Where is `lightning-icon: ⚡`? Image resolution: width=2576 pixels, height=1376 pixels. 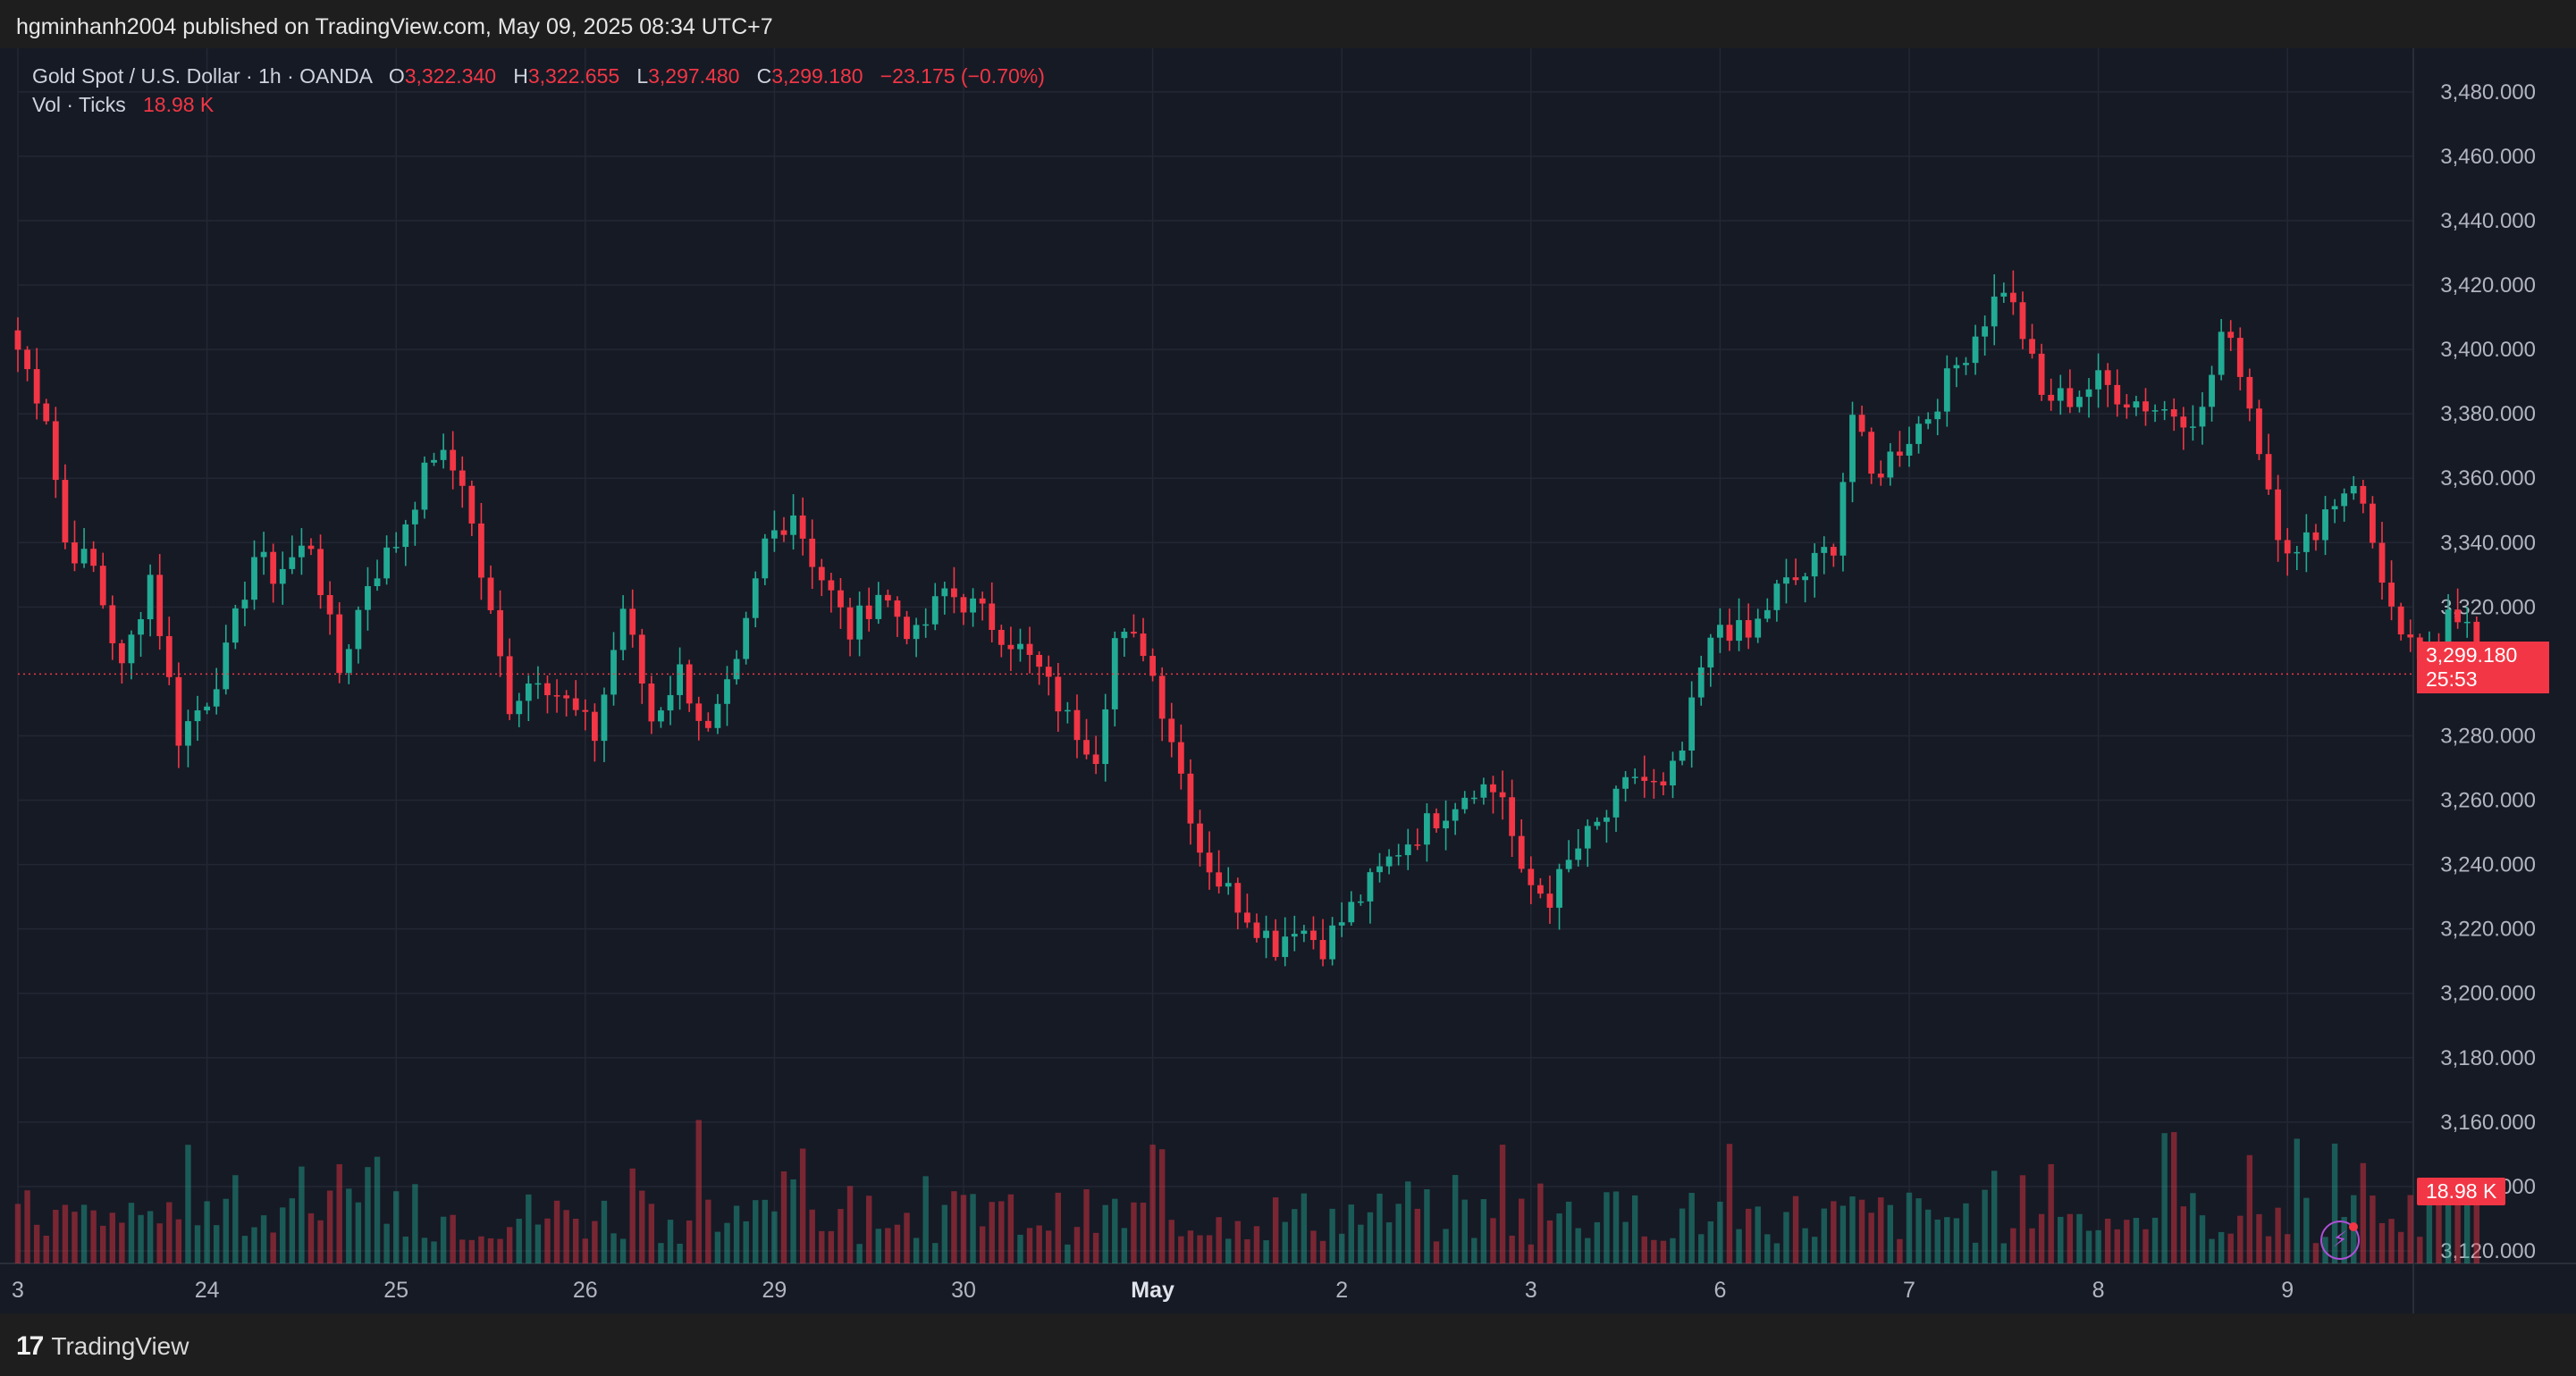
lightning-icon: ⚡ is located at coordinates (2340, 1240).